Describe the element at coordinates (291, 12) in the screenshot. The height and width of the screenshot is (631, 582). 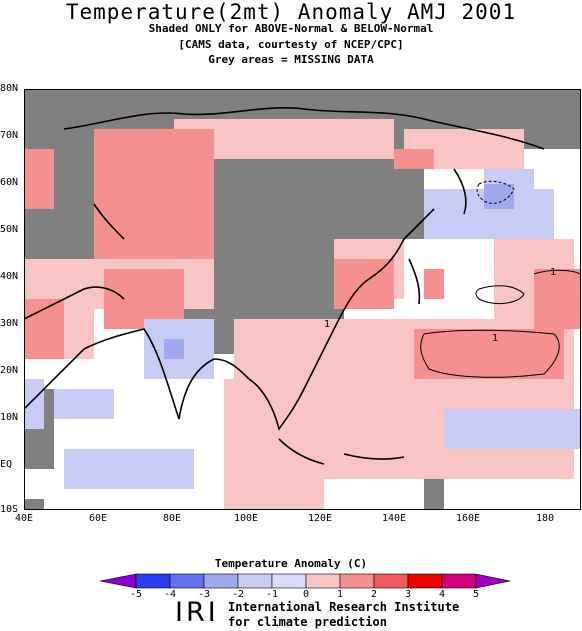
I see `map-title: Temperature(2mt) Anomaly AMJ 2001` at that location.